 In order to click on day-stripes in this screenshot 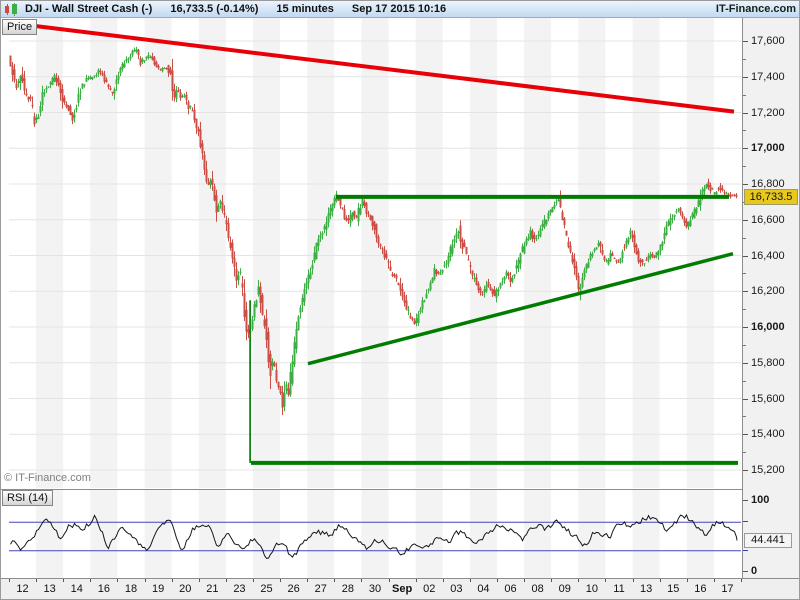, I will do `click(375, 534)`.